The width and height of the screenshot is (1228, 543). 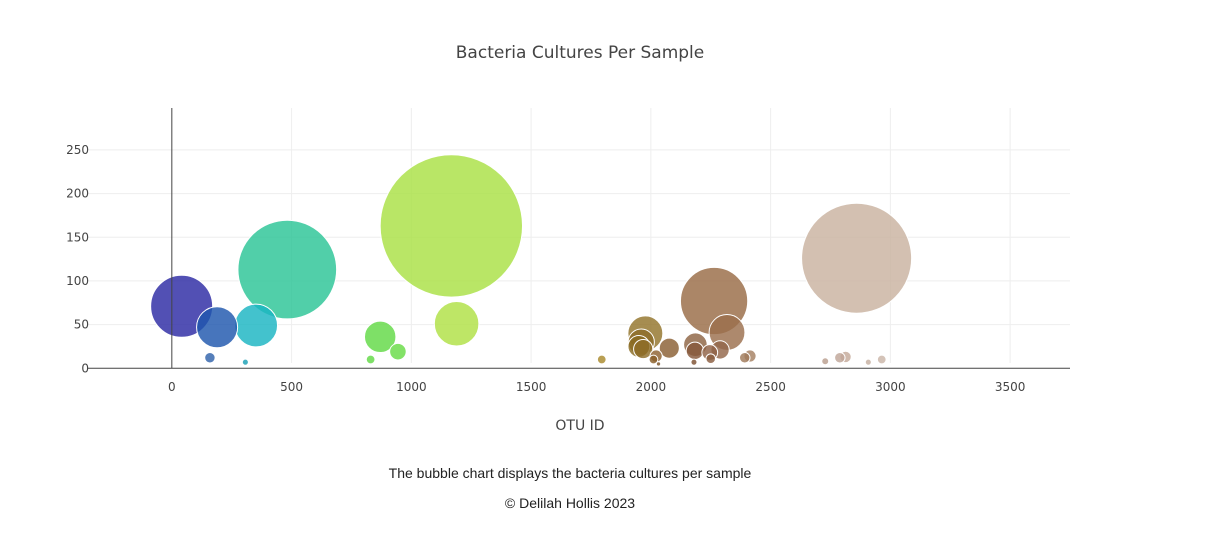 What do you see at coordinates (1010, 387) in the screenshot?
I see `x-tick-label: 3500` at bounding box center [1010, 387].